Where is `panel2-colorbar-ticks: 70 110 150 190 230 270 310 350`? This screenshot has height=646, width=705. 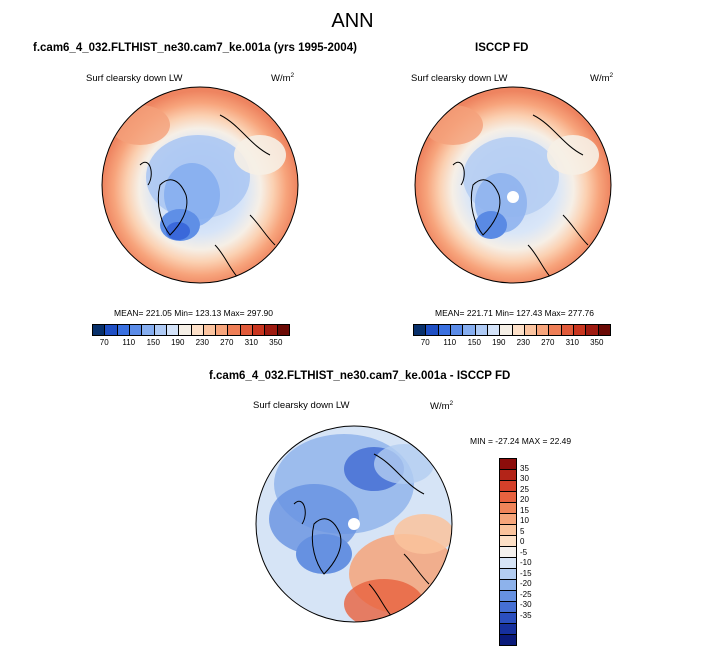
panel2-colorbar-ticks: 70 110 150 190 230 270 310 350 is located at coordinates (511, 344).